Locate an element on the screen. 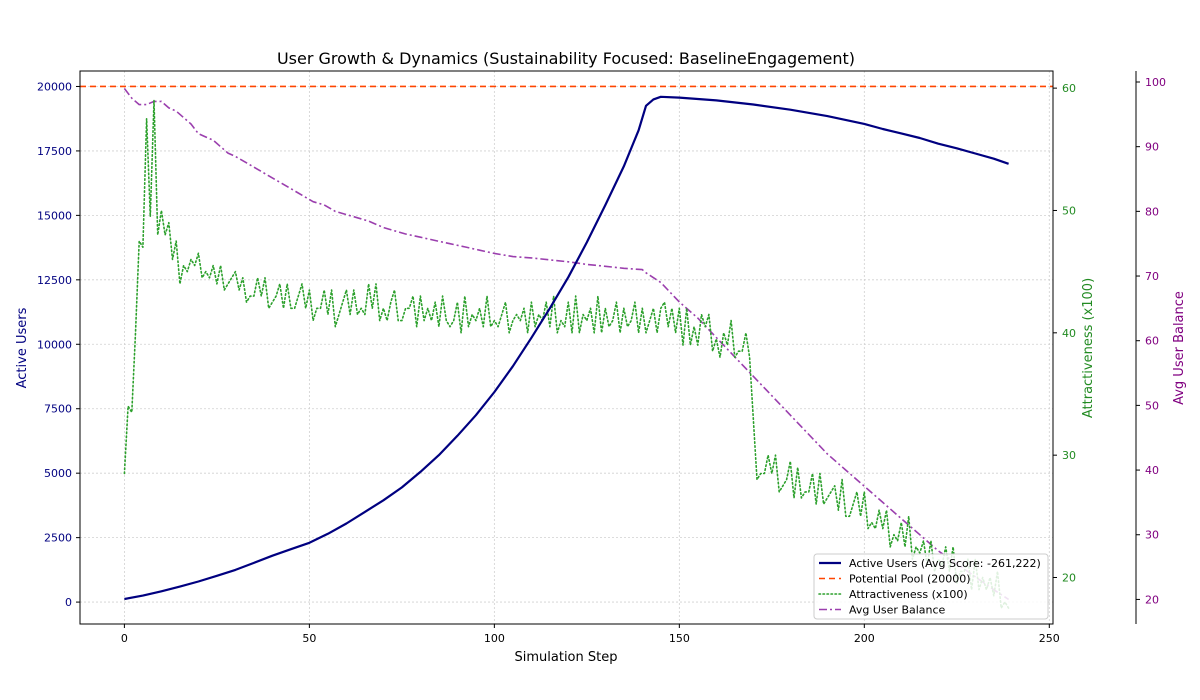  y-right1-tick-label-3: 50 is located at coordinates (1069, 210).